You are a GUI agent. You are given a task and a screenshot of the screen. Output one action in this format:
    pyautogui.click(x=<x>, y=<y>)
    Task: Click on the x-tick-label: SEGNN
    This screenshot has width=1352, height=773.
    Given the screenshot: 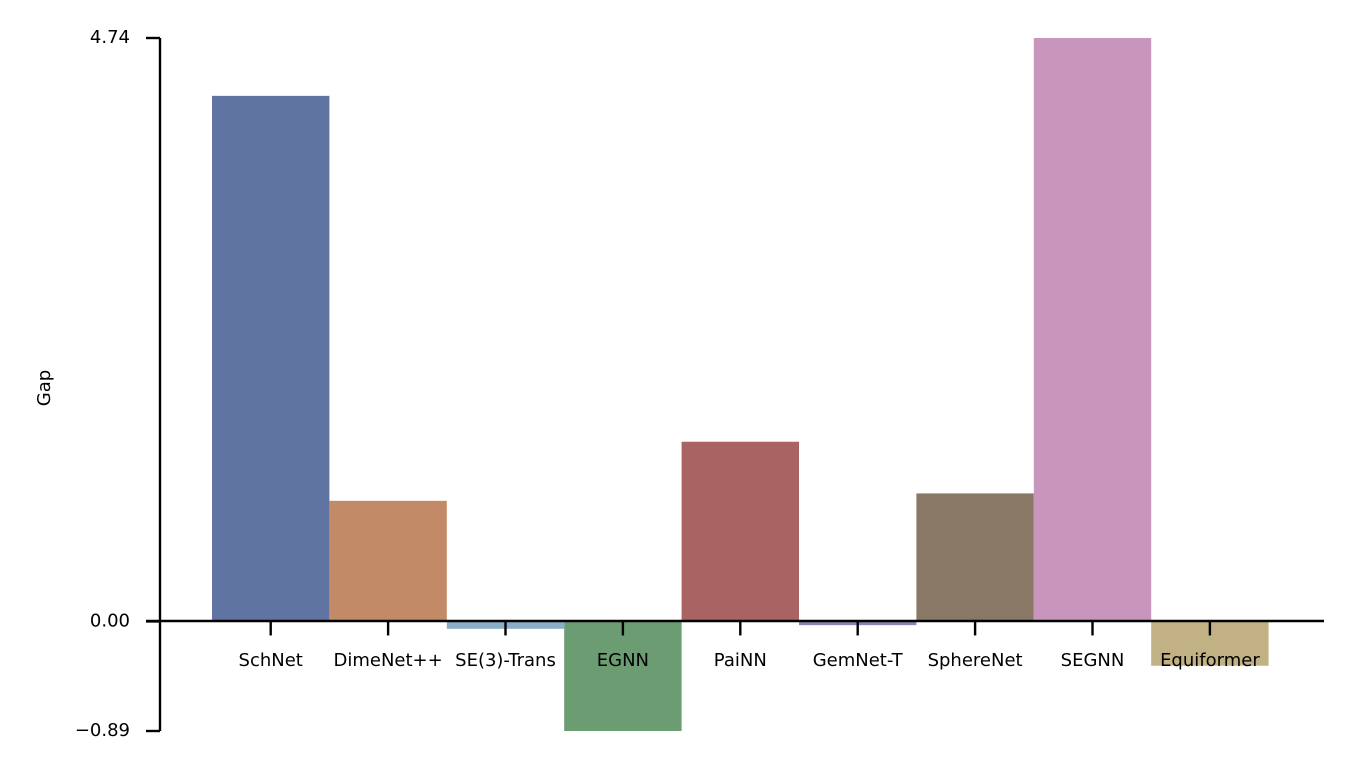 What is the action you would take?
    pyautogui.click(x=1093, y=660)
    